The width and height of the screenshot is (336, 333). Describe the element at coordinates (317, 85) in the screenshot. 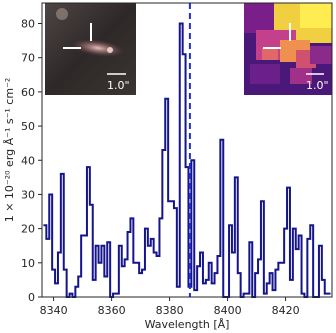

I see `inset-map-scale-label: 1.0"` at that location.